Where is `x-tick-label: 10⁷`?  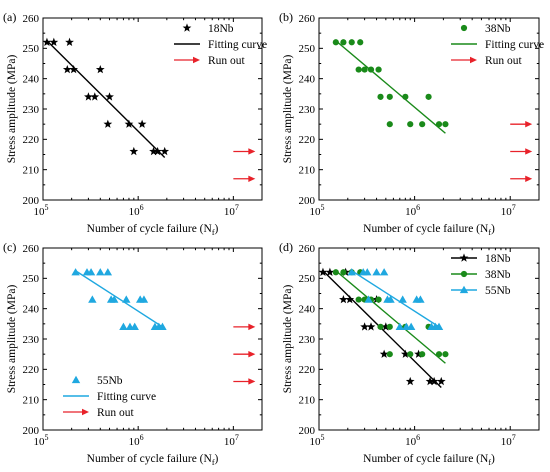
x-tick-label: 10⁷ is located at coordinates (231, 210).